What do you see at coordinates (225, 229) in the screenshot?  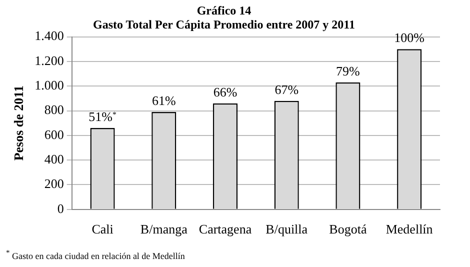 I see `x-tick-label: Cartagena` at bounding box center [225, 229].